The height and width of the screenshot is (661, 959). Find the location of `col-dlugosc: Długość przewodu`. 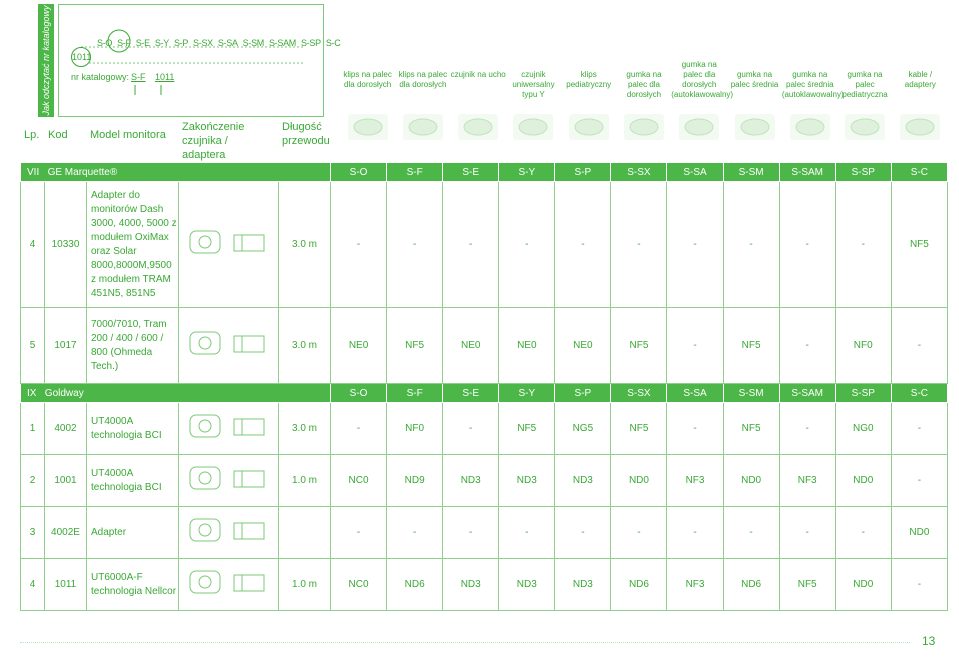

col-dlugosc: Długość przewodu is located at coordinates (306, 134).